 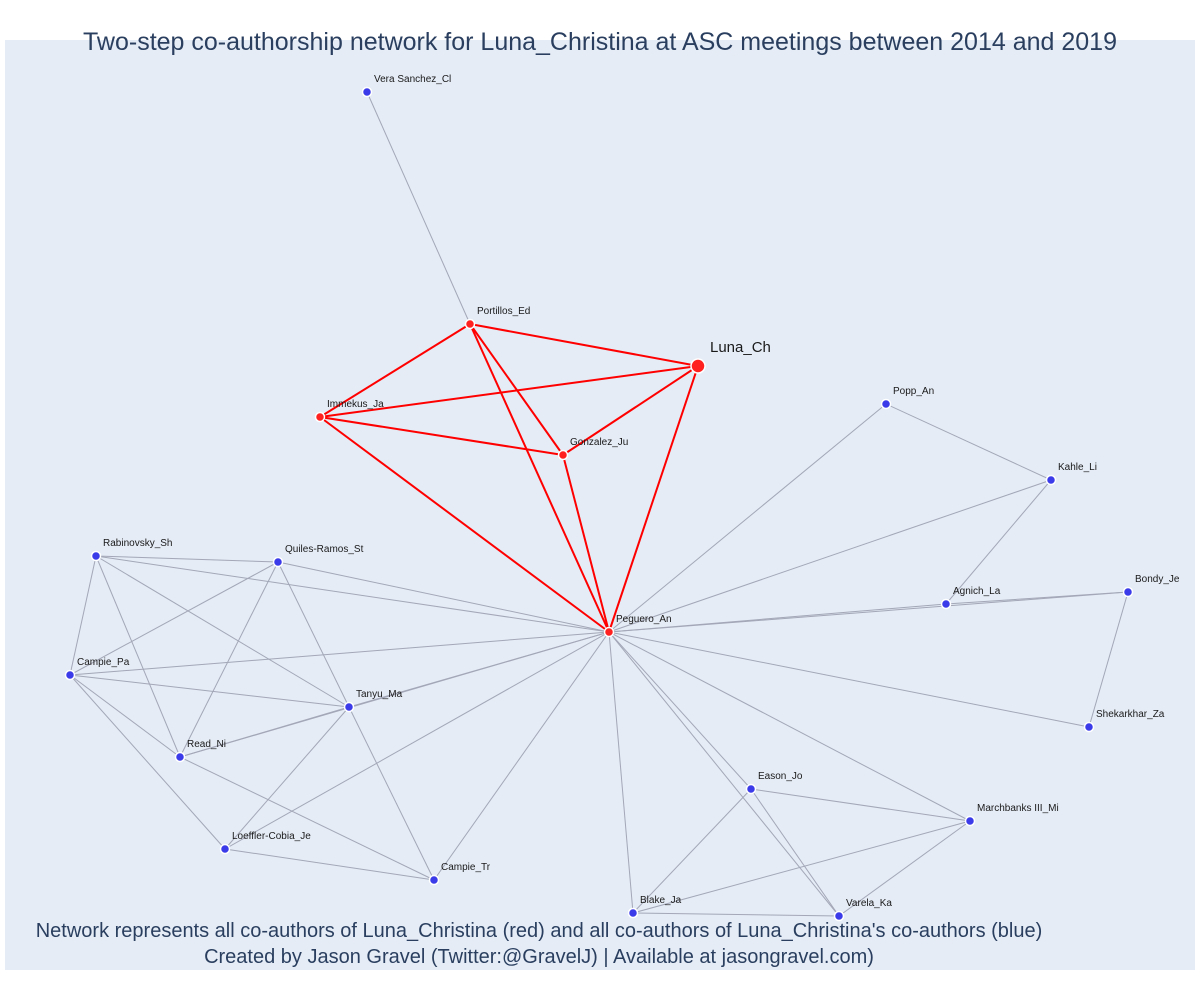 I want to click on edge-peguero-popp, so click(x=747, y=518).